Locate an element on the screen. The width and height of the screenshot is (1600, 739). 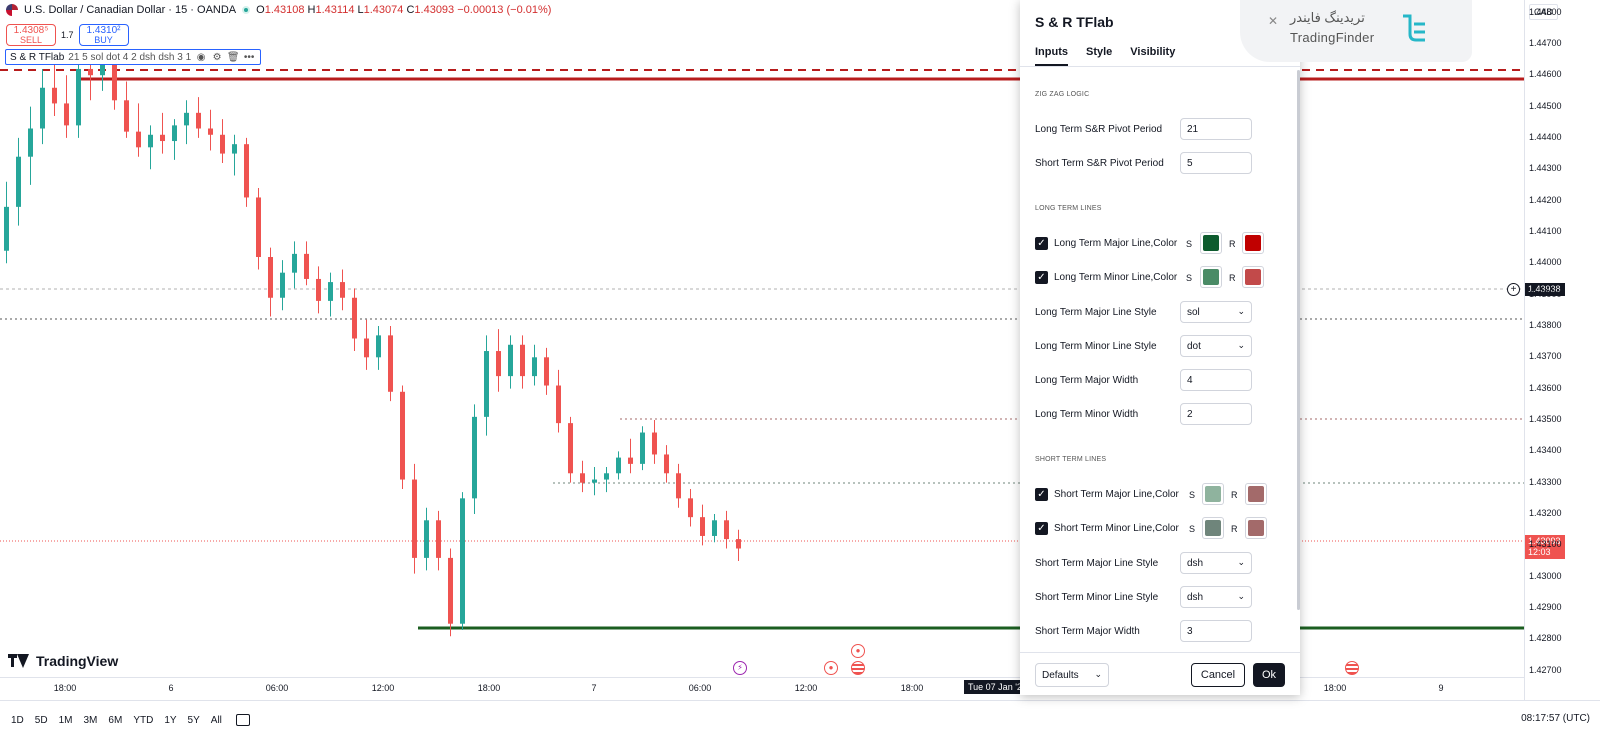
lt-minor-support-color is located at coordinates (1211, 277).